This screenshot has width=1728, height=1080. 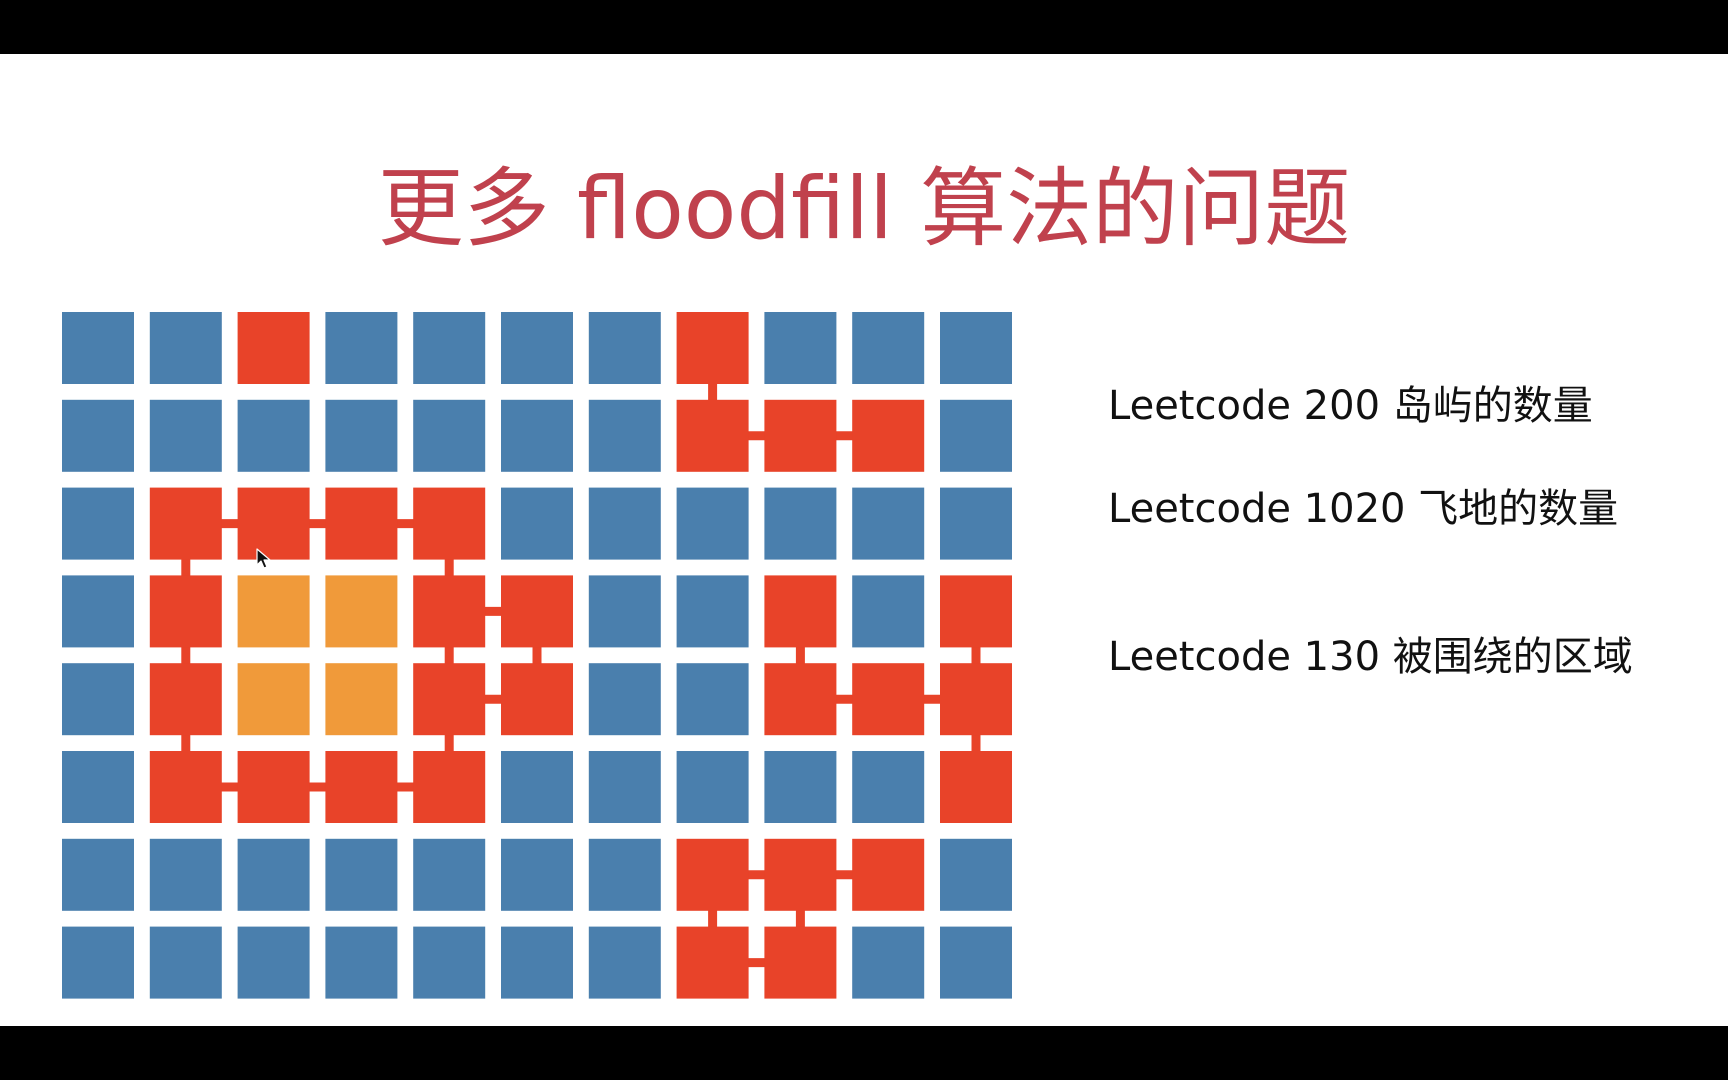 What do you see at coordinates (98, 348) in the screenshot?
I see `cell-water-r0-c0` at bounding box center [98, 348].